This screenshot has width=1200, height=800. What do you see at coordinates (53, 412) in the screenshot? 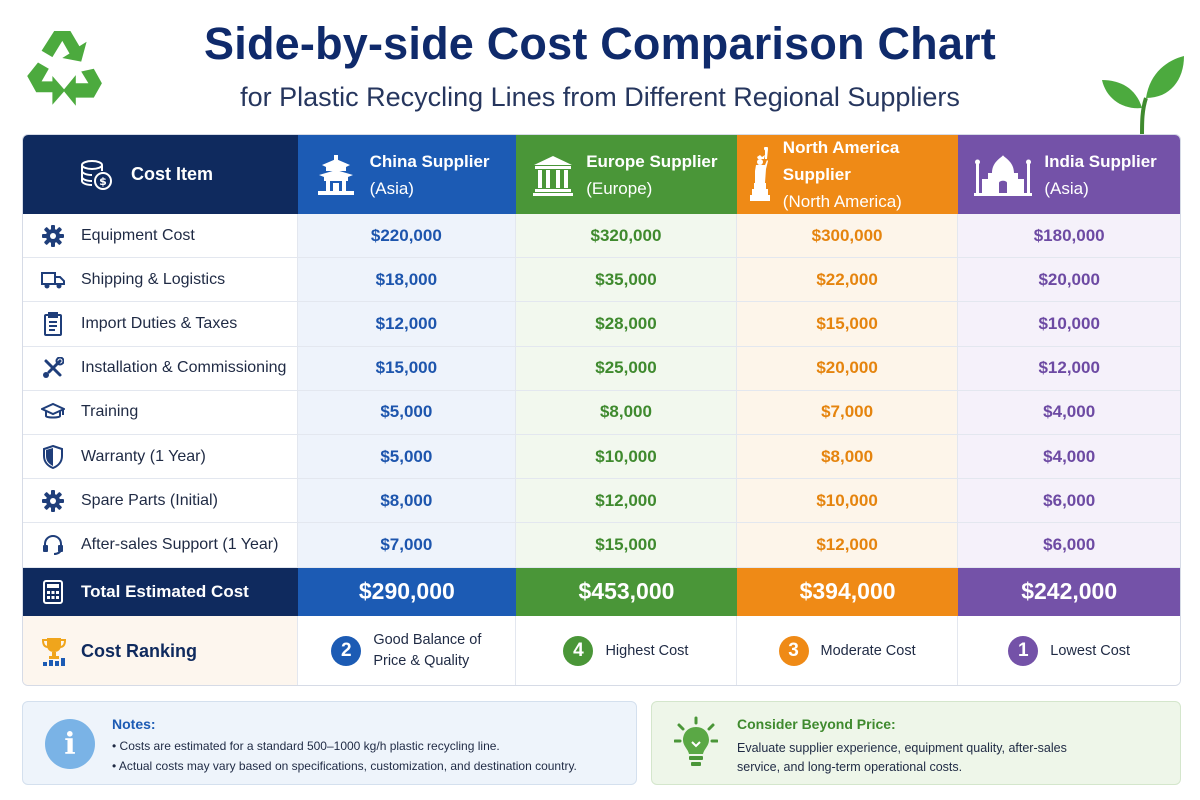
I see `graduation-cap-icon` at bounding box center [53, 412].